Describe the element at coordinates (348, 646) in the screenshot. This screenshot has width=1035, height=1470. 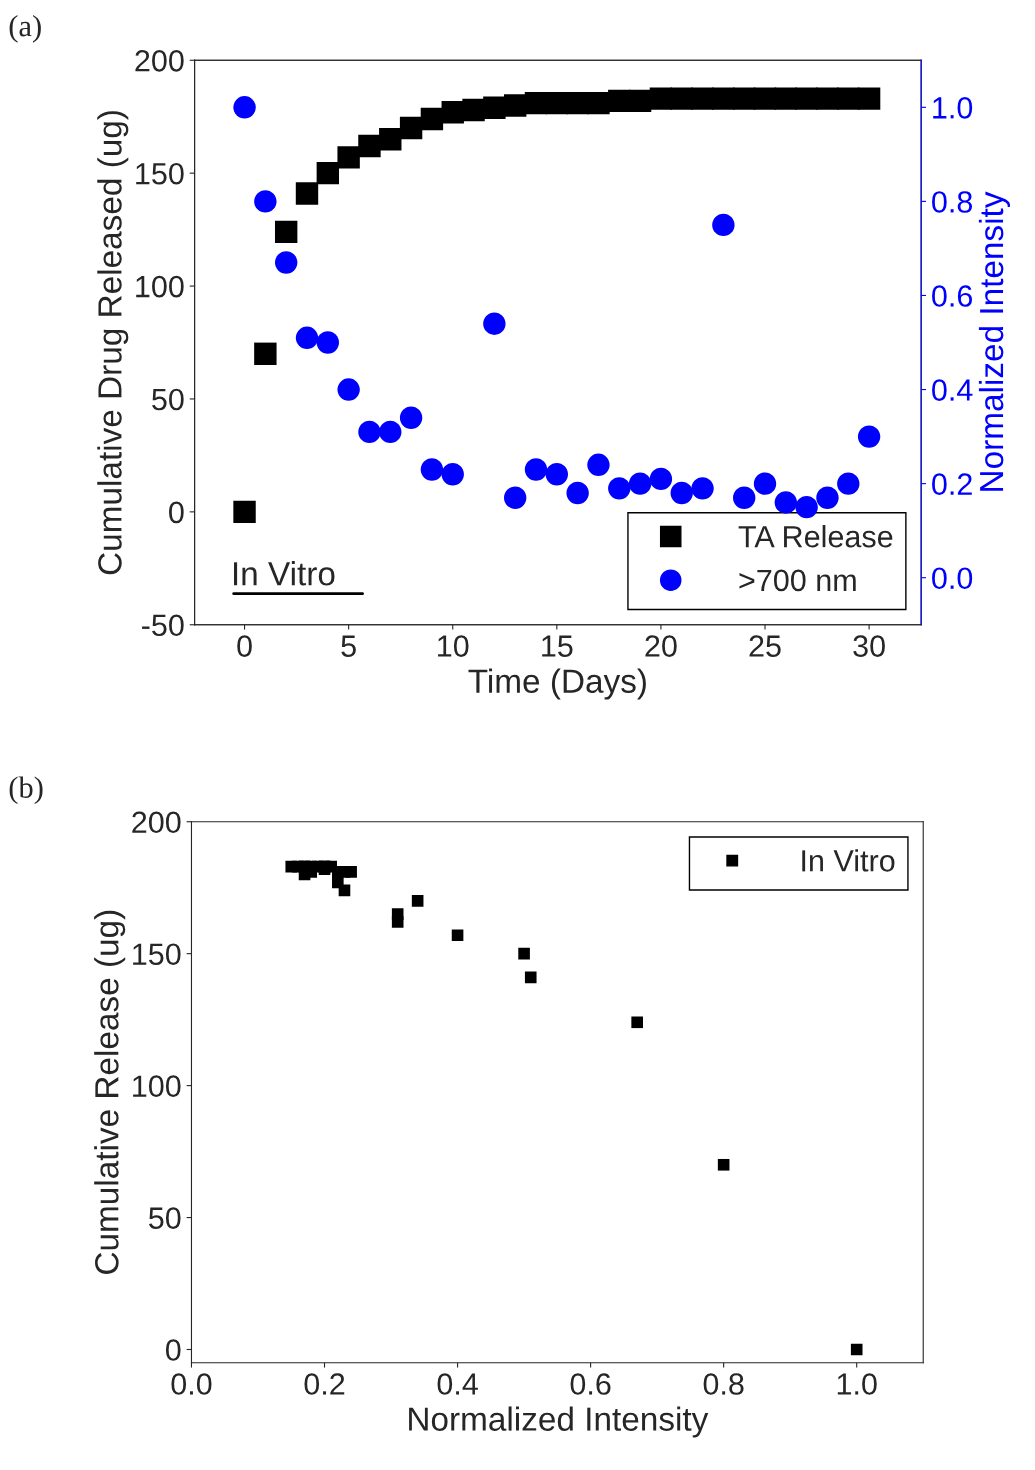
I see `x-tick-label: 5` at that location.